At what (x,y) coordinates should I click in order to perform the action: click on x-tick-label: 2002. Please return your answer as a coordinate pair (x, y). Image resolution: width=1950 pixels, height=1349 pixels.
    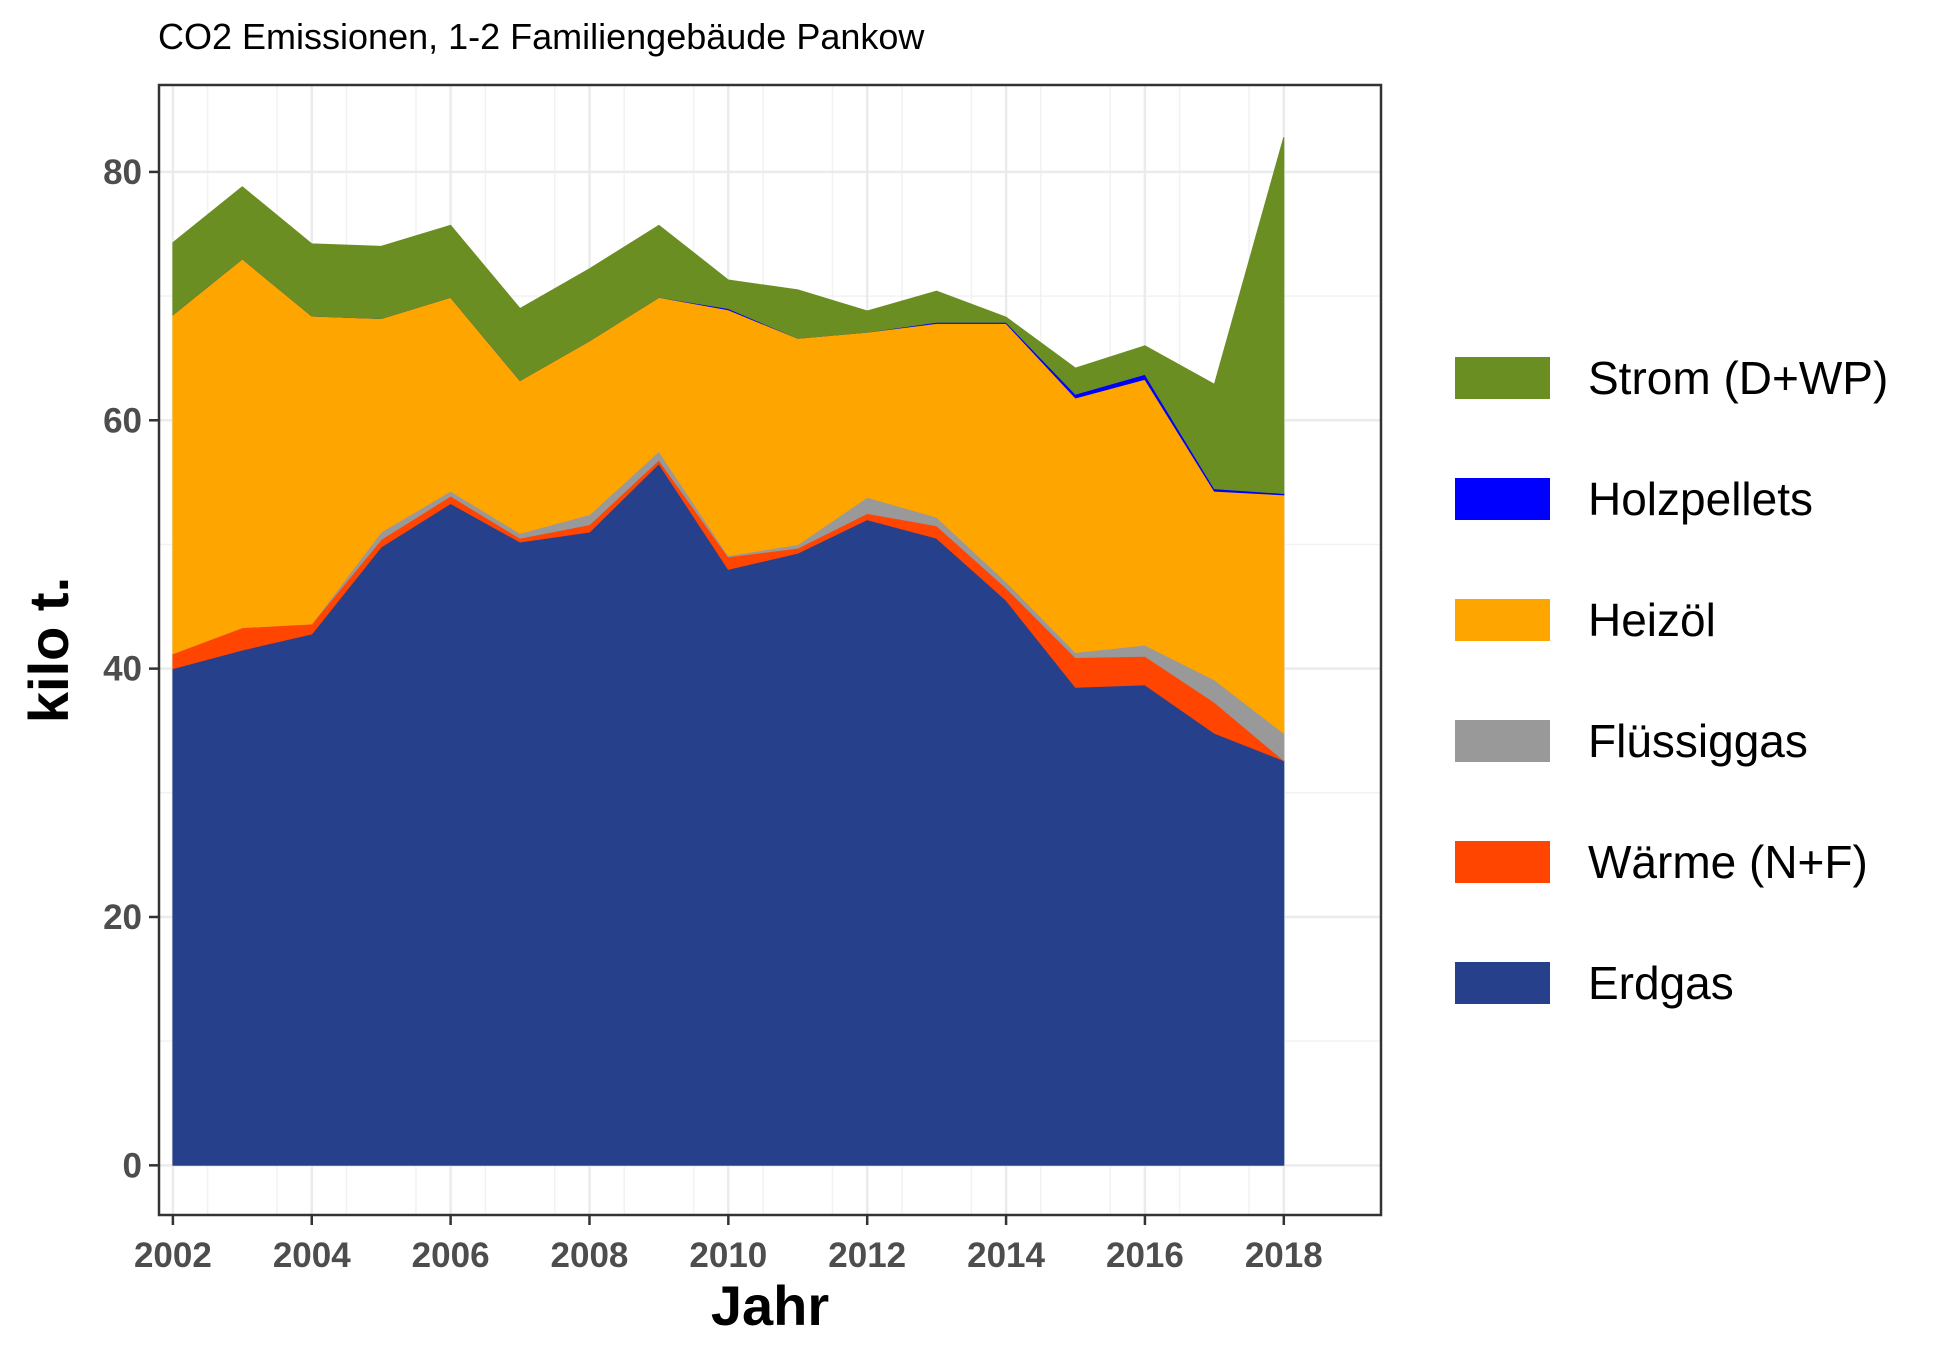
    Looking at the image, I should click on (173, 1255).